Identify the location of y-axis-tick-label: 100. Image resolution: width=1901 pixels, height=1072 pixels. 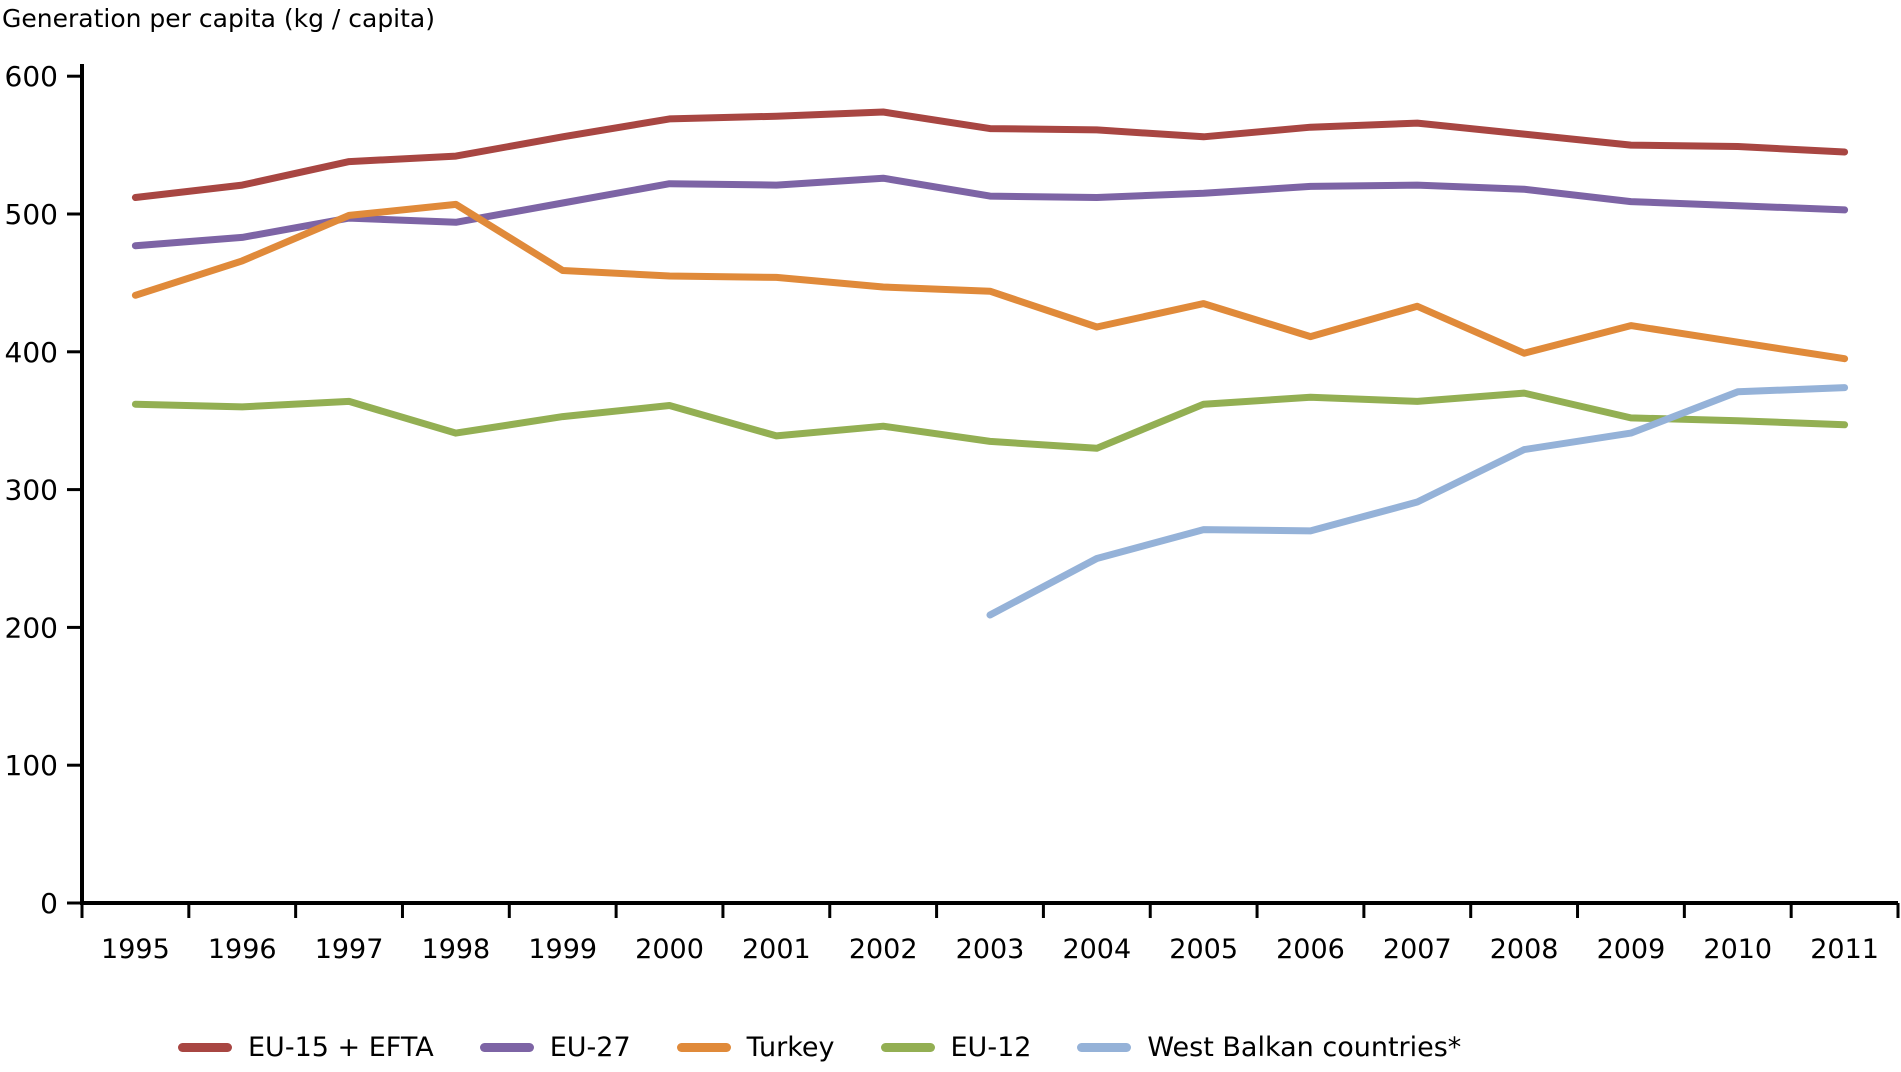
(31, 765).